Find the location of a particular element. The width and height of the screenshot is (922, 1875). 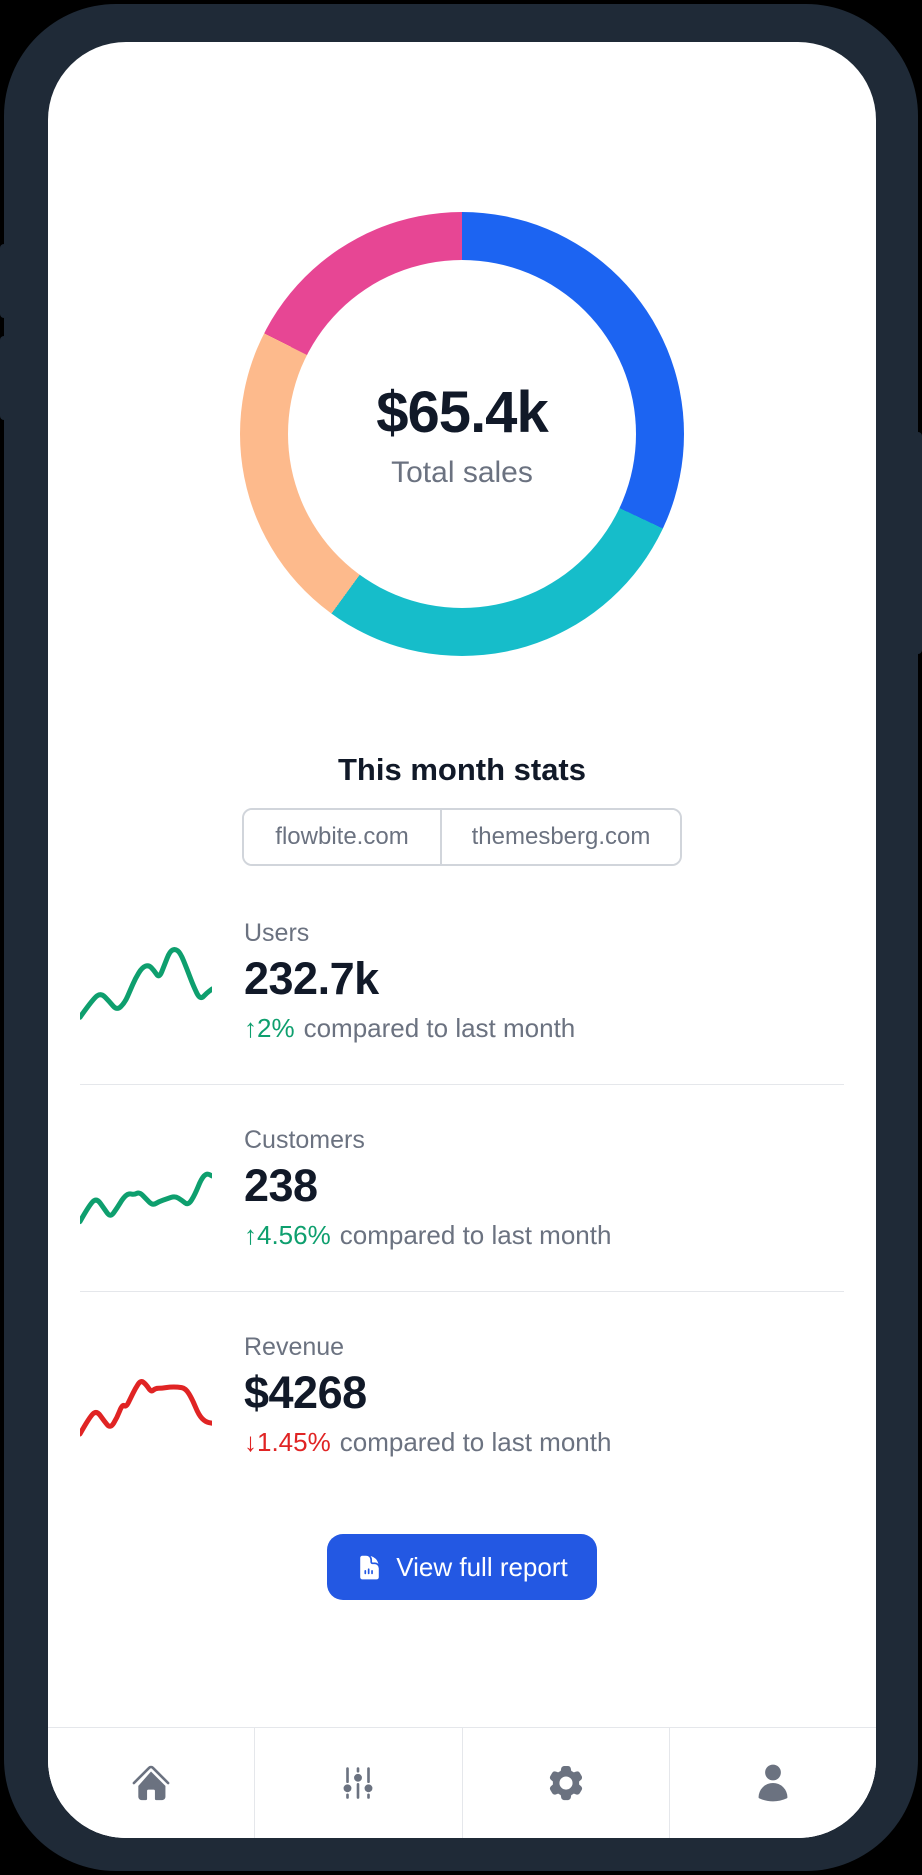

bottom-navigation is located at coordinates (462, 1782).